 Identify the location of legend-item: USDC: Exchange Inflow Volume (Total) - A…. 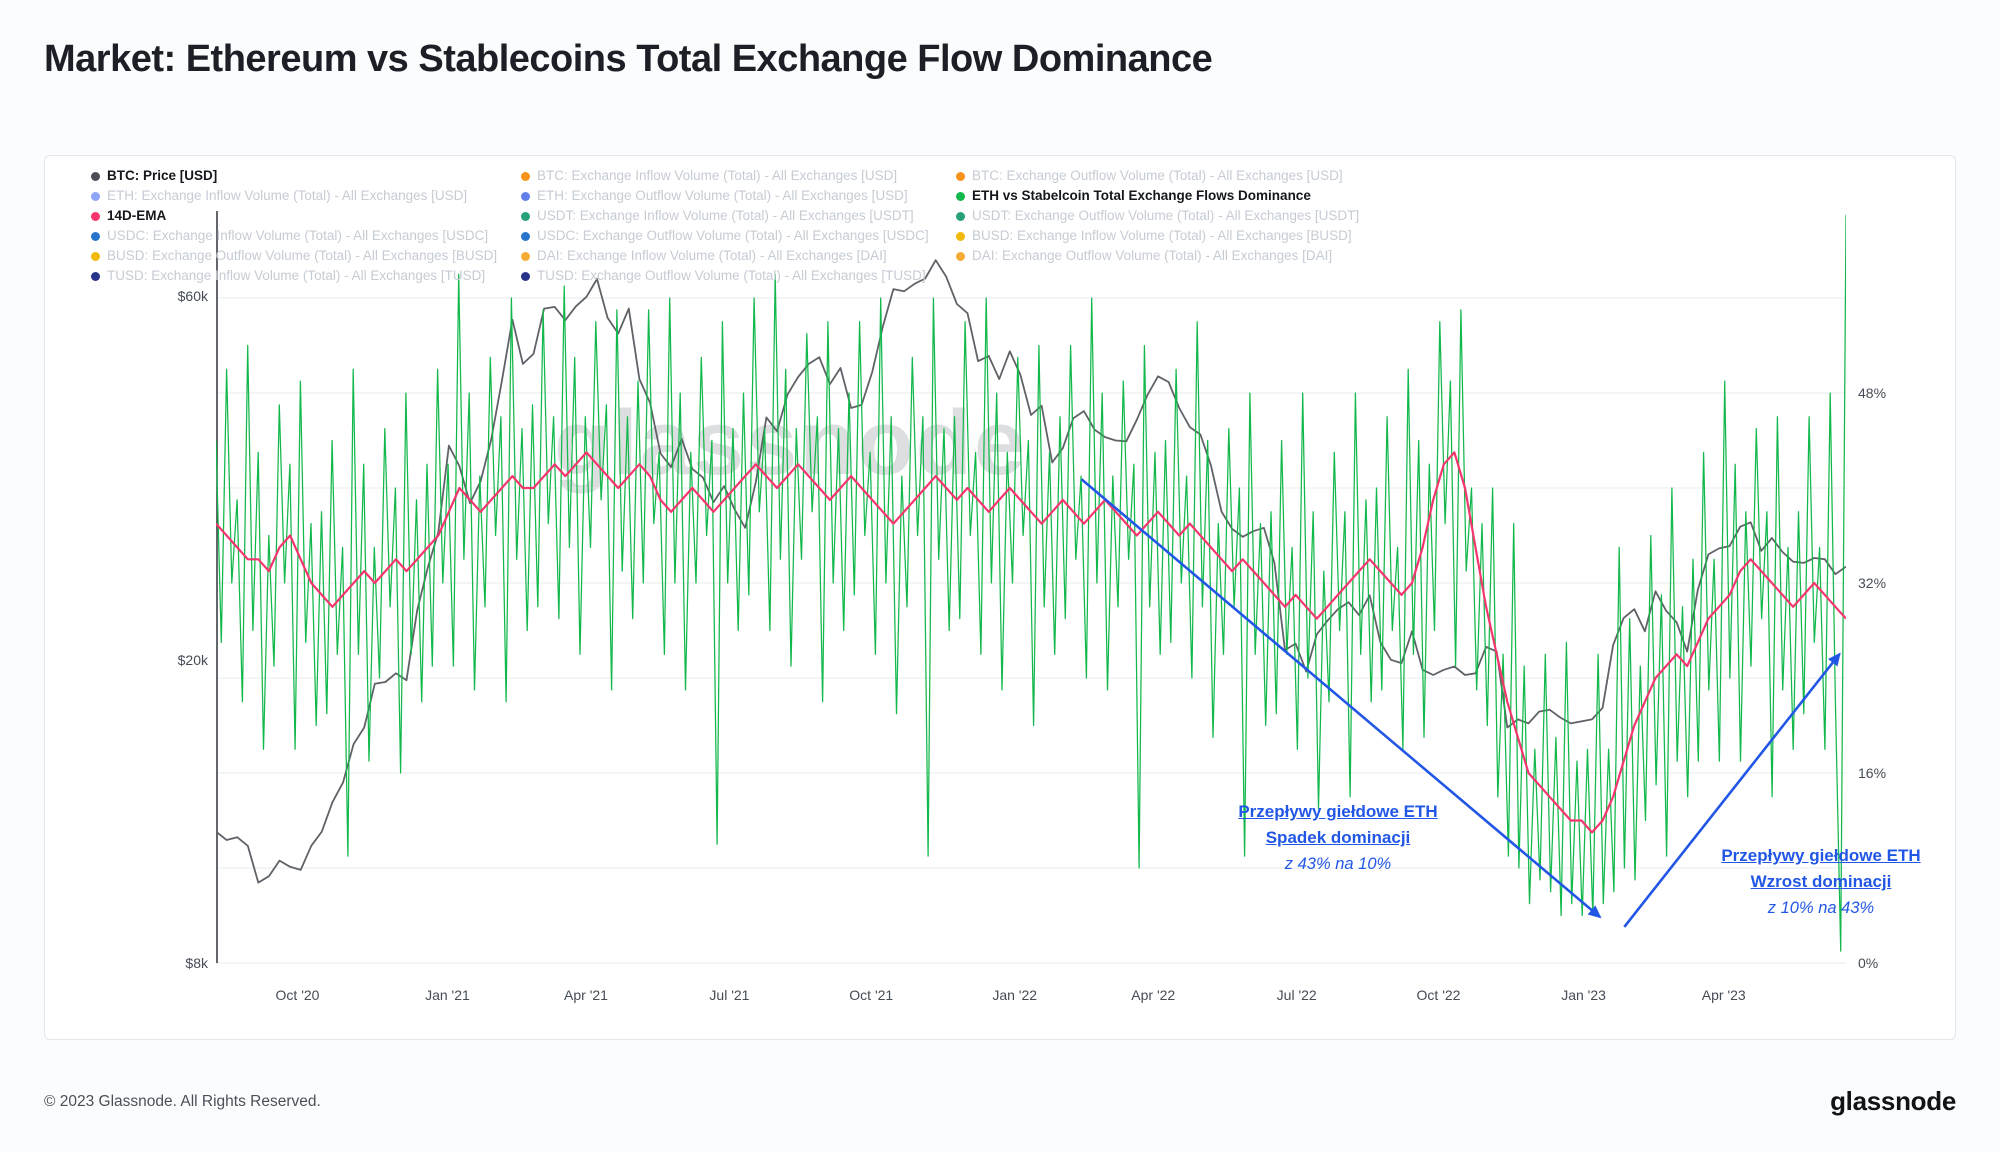
(294, 236).